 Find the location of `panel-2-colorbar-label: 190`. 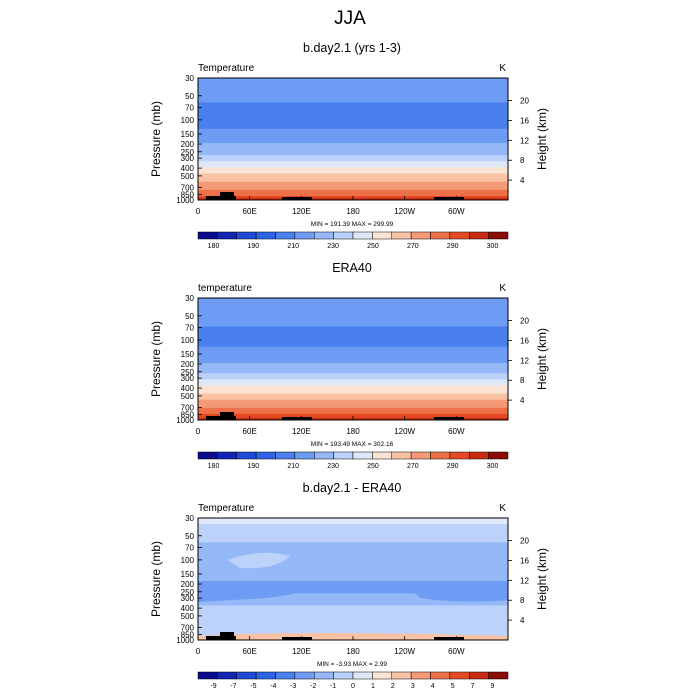

panel-2-colorbar-label: 190 is located at coordinates (254, 466).